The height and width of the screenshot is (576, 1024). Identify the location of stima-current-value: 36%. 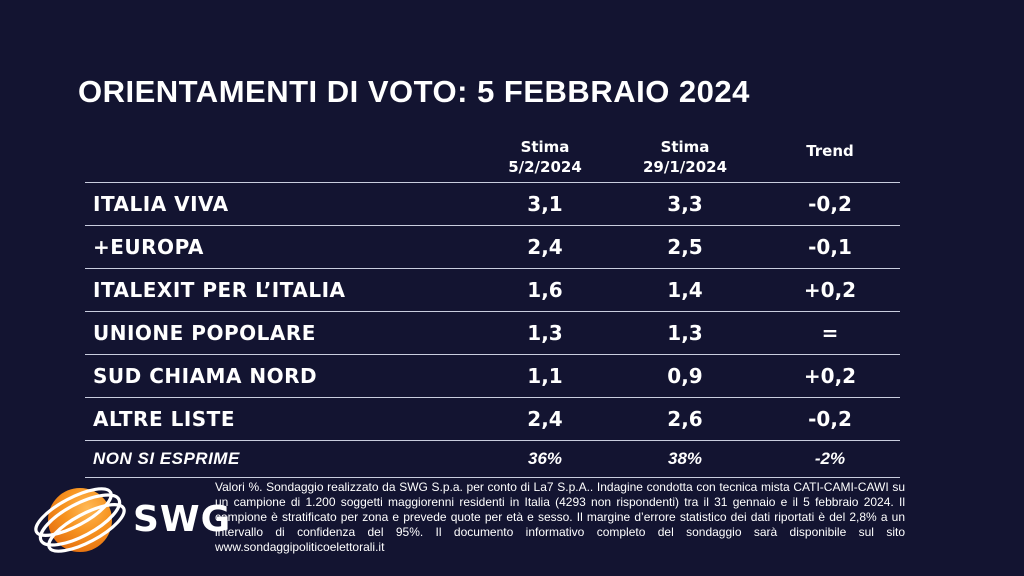
(545, 458).